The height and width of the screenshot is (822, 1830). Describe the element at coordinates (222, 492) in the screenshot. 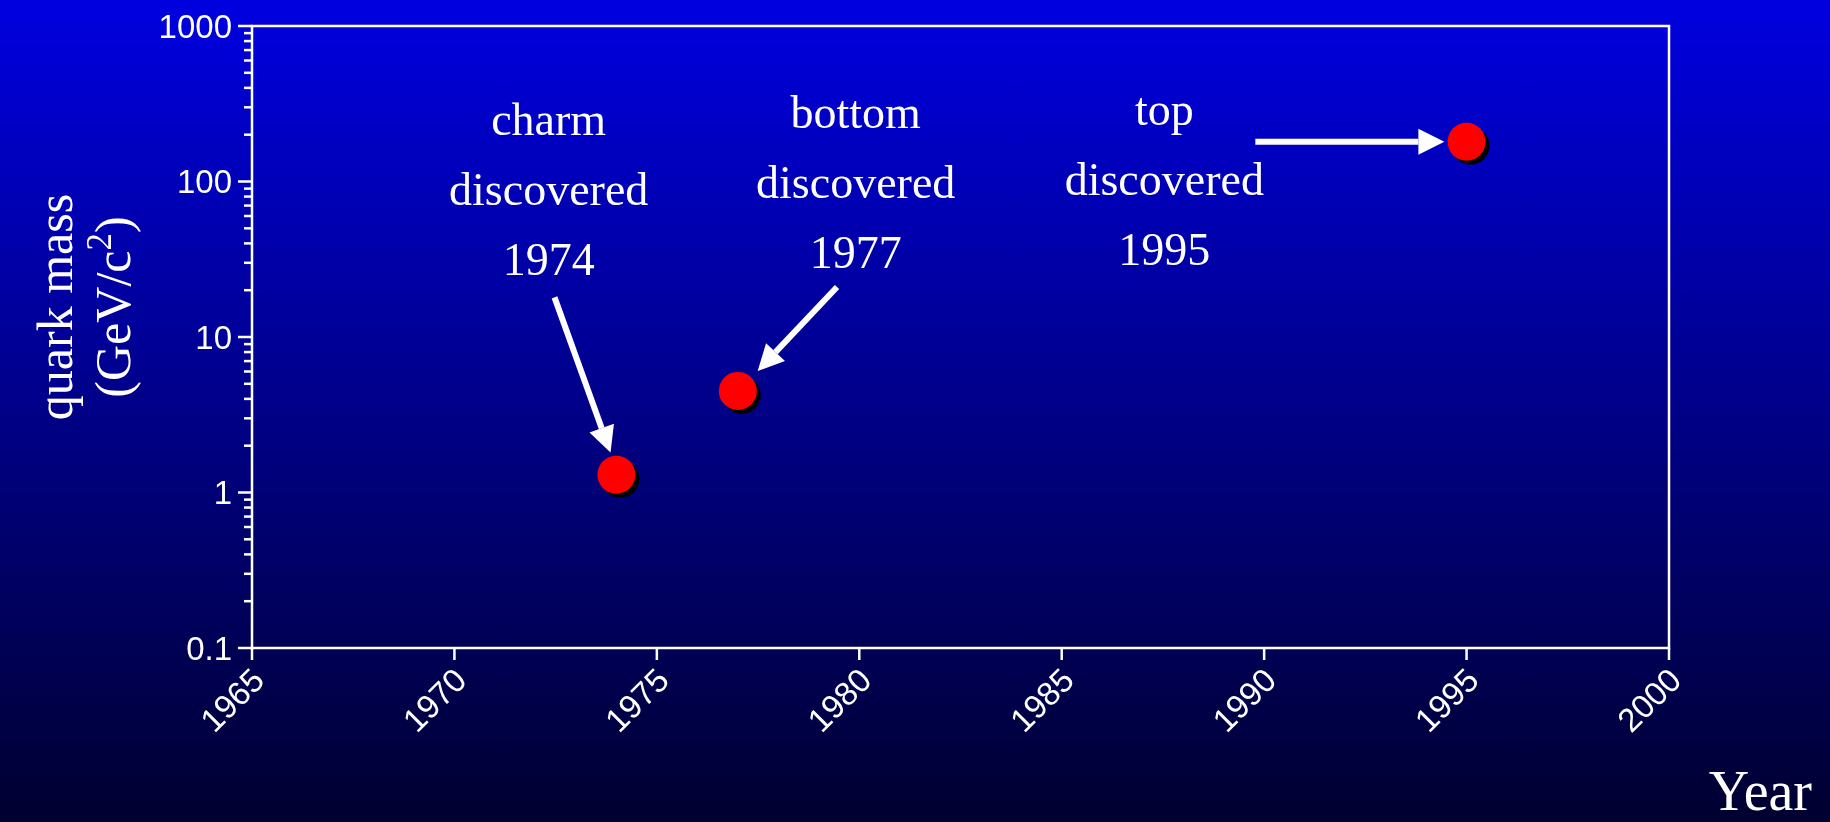

I see `y-tick-label: 1` at that location.